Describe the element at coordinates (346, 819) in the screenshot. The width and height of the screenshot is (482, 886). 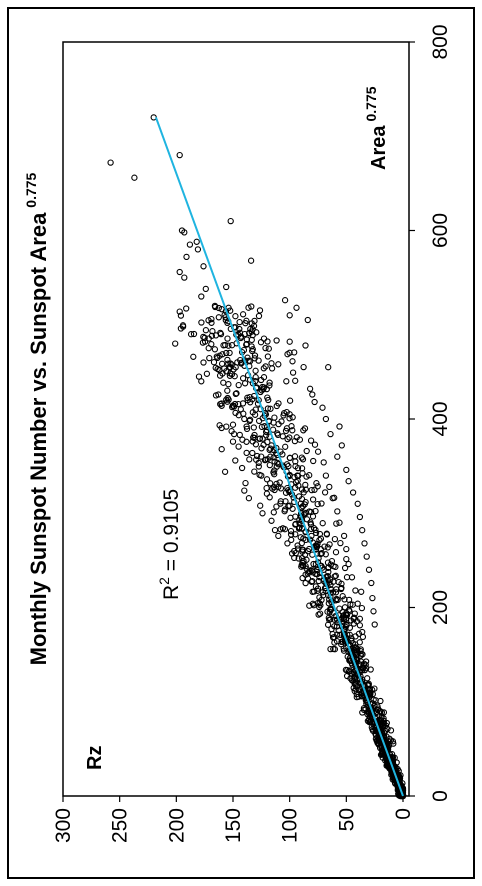
I see `y-tick-label: 50` at that location.